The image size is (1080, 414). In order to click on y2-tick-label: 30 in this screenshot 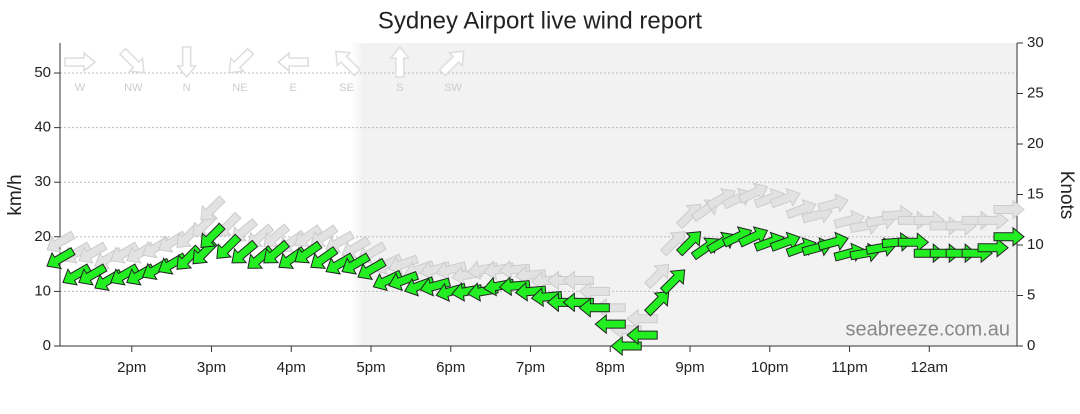, I will do `click(1035, 42)`.